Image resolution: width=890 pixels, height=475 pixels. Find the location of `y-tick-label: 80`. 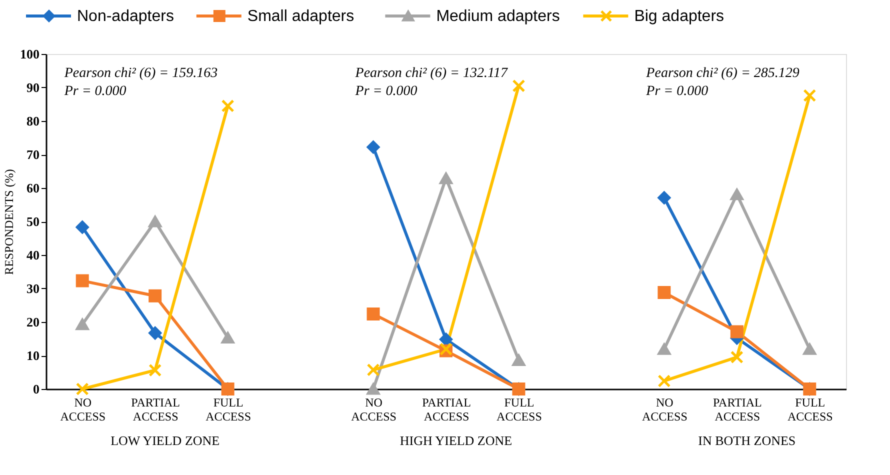

y-tick-label: 80 is located at coordinates (33, 121).